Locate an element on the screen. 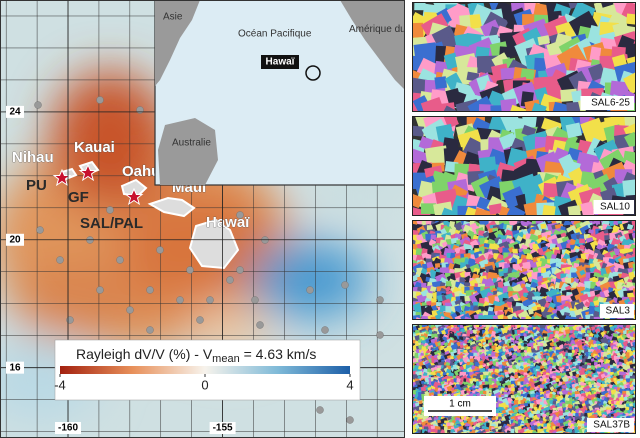 The height and width of the screenshot is (438, 640). island-label: Nihau is located at coordinates (33, 157).